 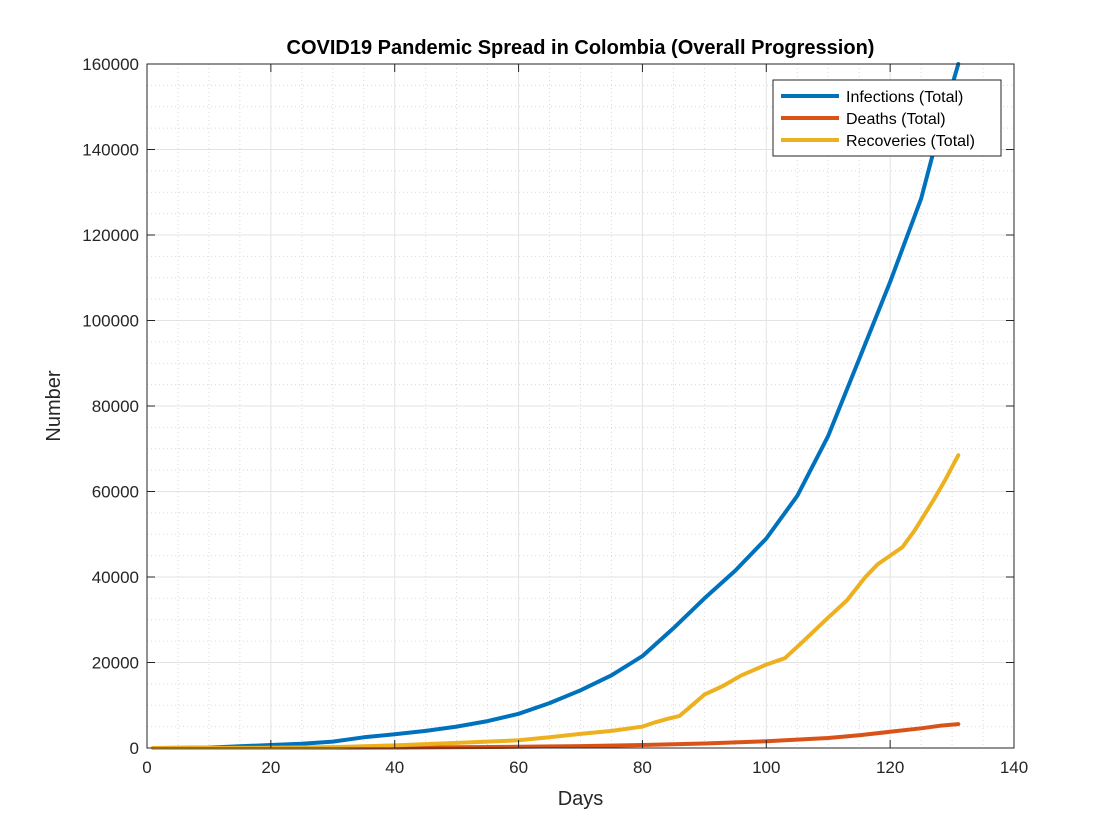 I want to click on y-tick-label: 20000, so click(x=115, y=663).